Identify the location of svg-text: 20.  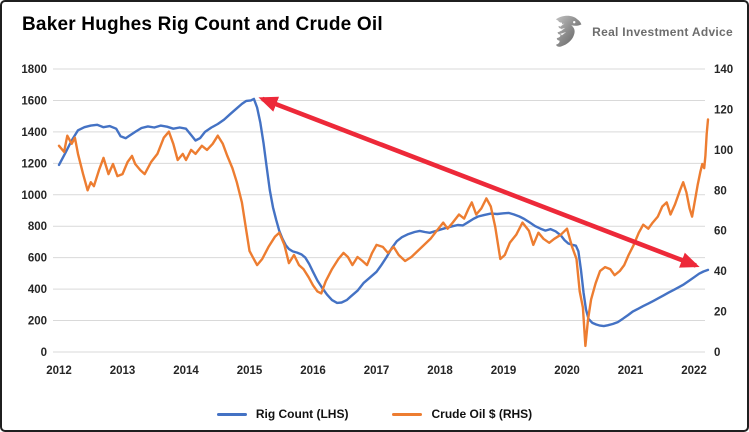
(720, 313).